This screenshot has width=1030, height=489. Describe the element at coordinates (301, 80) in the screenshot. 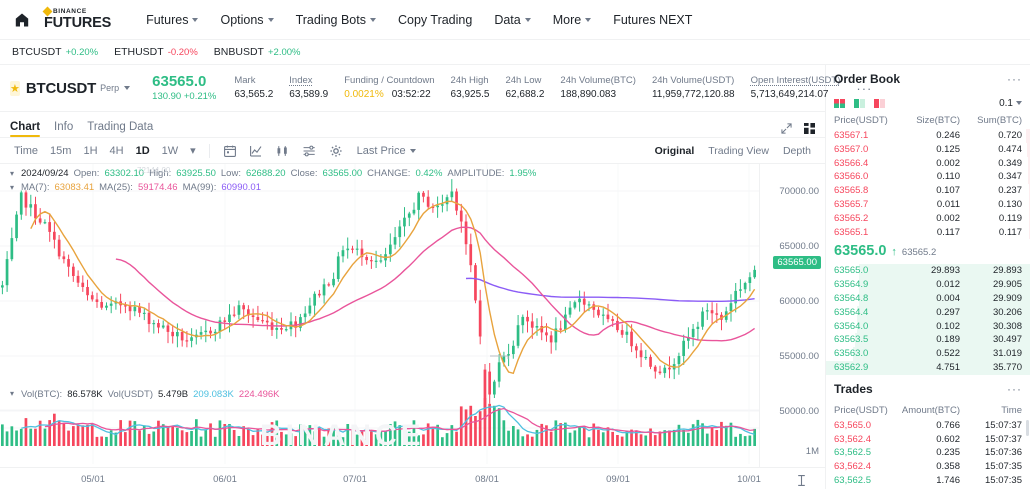

I see `stat-label: Index` at that location.